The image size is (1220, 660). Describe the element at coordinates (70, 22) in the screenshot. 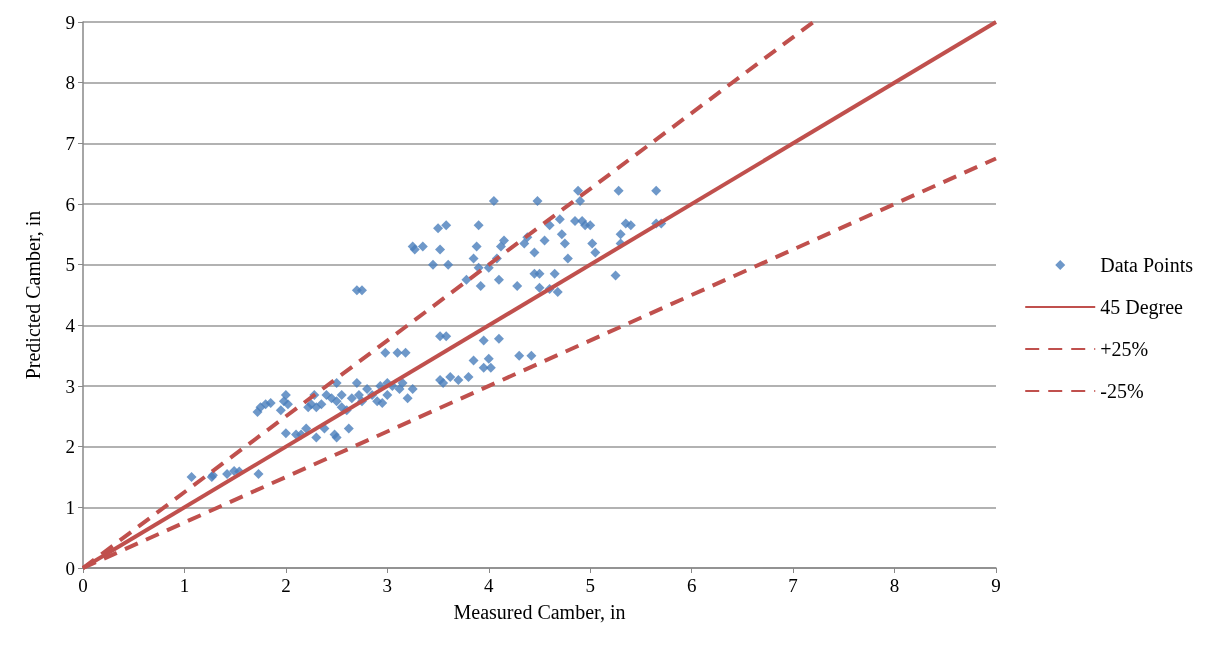

I see `y-tick-label: 9` at that location.